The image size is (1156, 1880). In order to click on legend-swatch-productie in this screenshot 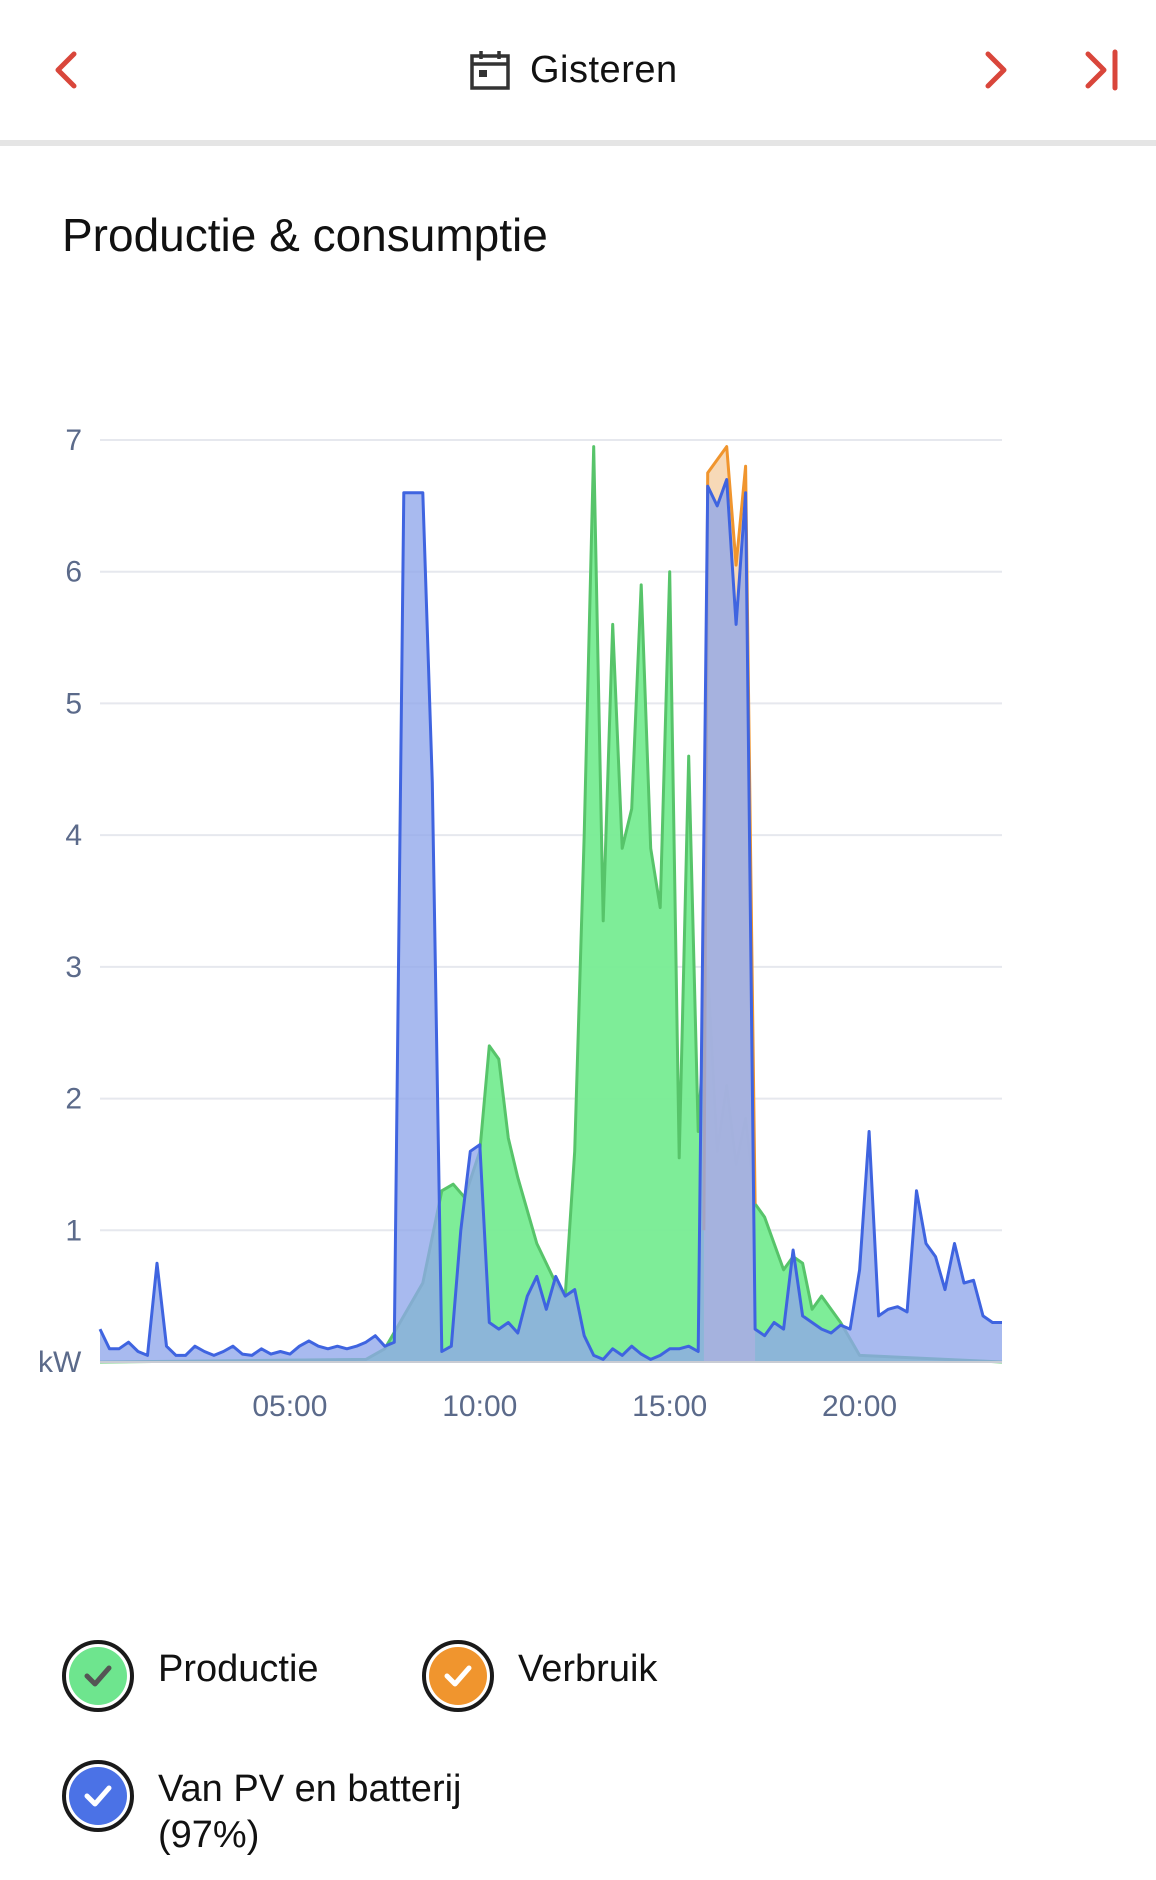, I will do `click(98, 1676)`.